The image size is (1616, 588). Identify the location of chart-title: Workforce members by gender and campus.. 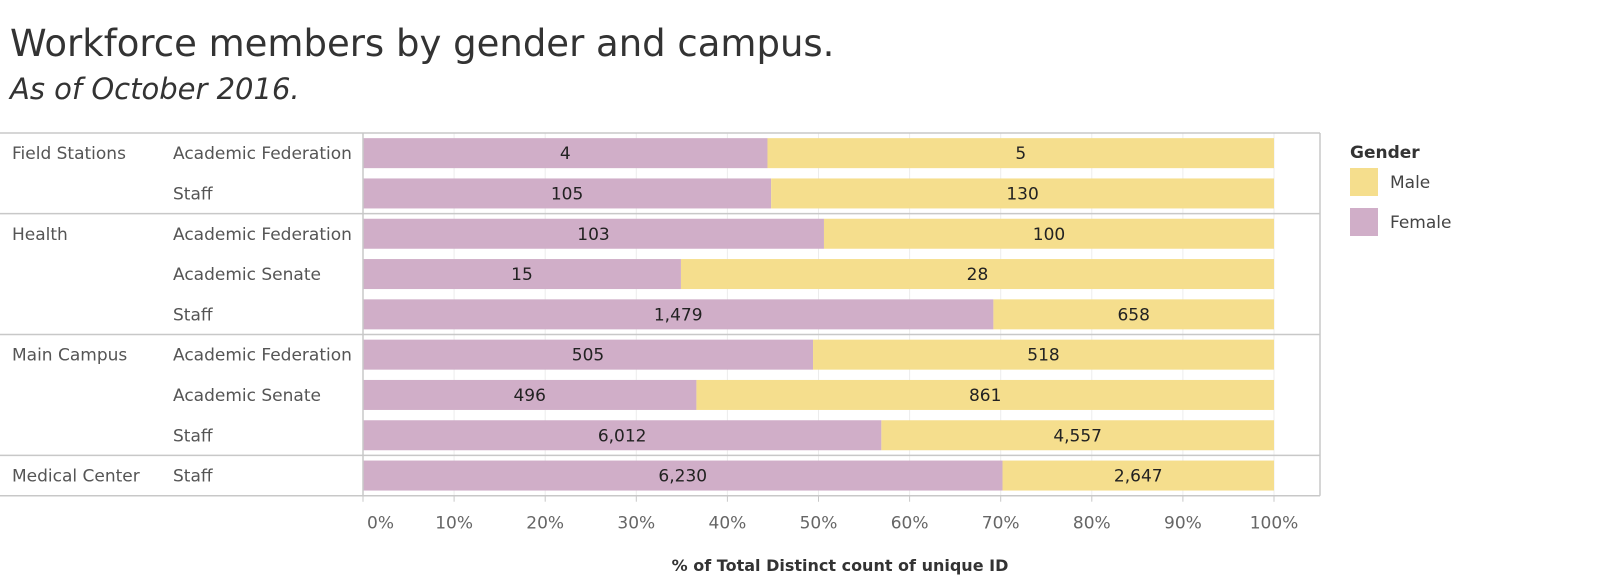
(422, 43).